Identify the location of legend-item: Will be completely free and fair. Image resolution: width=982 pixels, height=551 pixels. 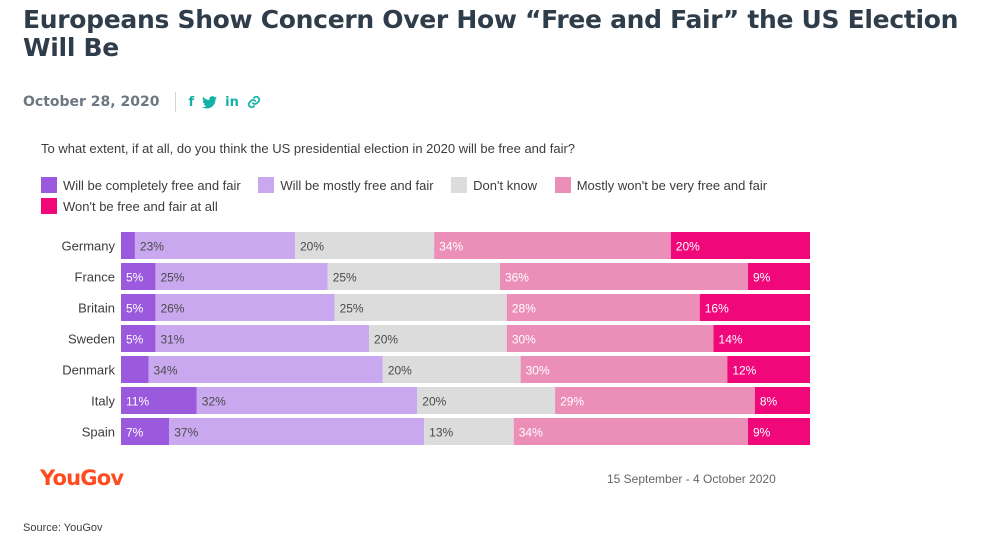
(141, 185).